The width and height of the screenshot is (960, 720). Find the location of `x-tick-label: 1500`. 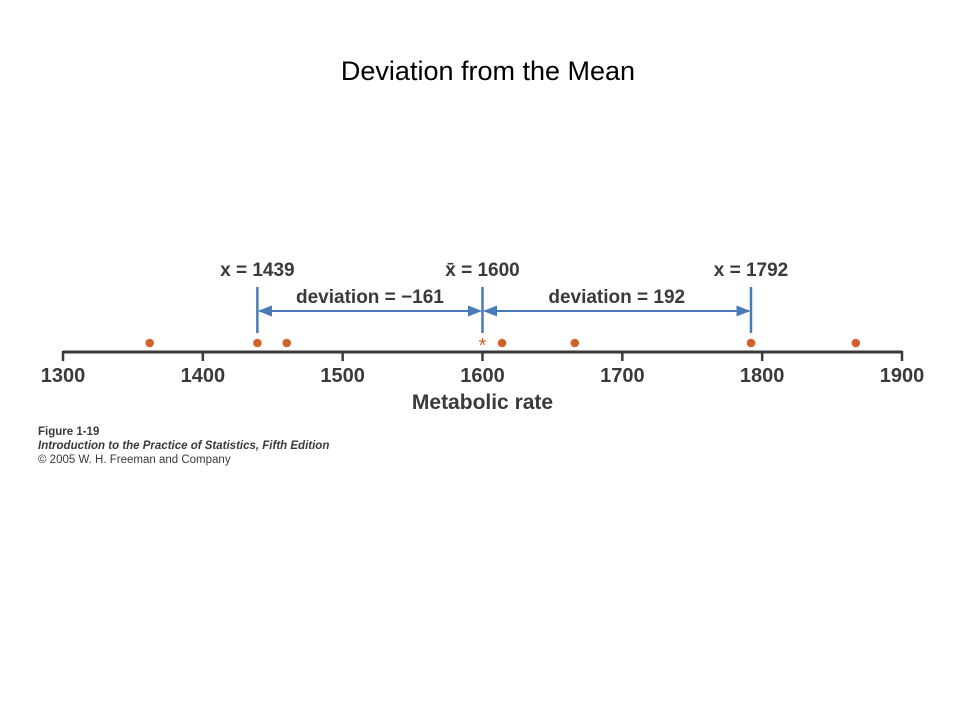

x-tick-label: 1500 is located at coordinates (342, 376).